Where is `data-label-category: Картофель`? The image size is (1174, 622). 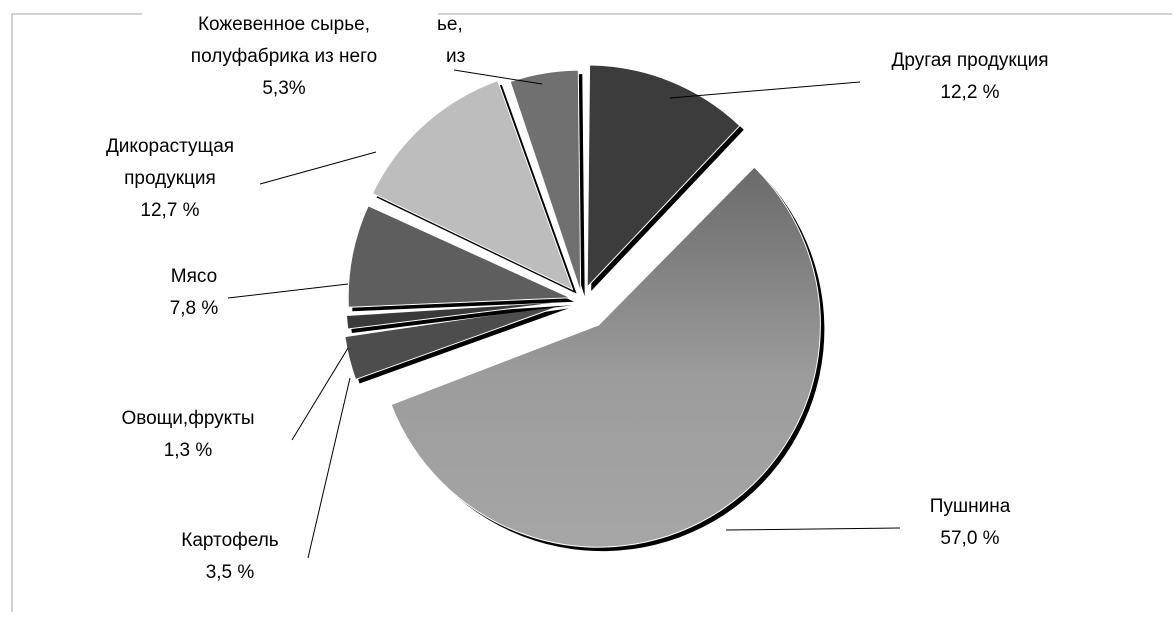 data-label-category: Картофель is located at coordinates (229, 540).